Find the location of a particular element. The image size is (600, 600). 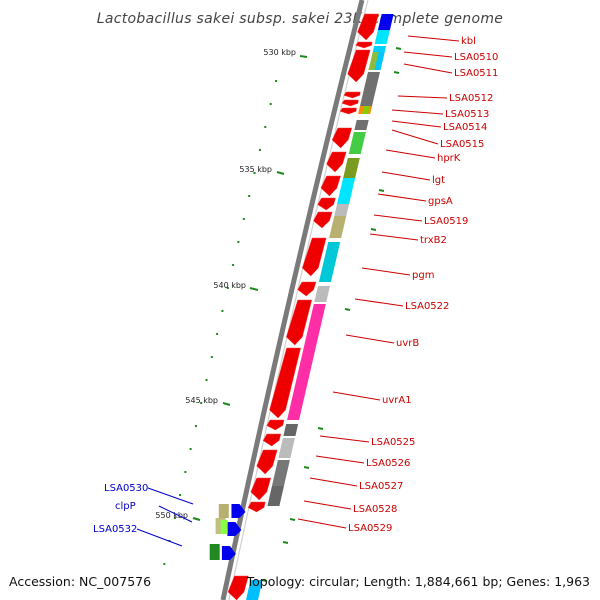

gene-name: lgt is located at coordinates (438, 180).